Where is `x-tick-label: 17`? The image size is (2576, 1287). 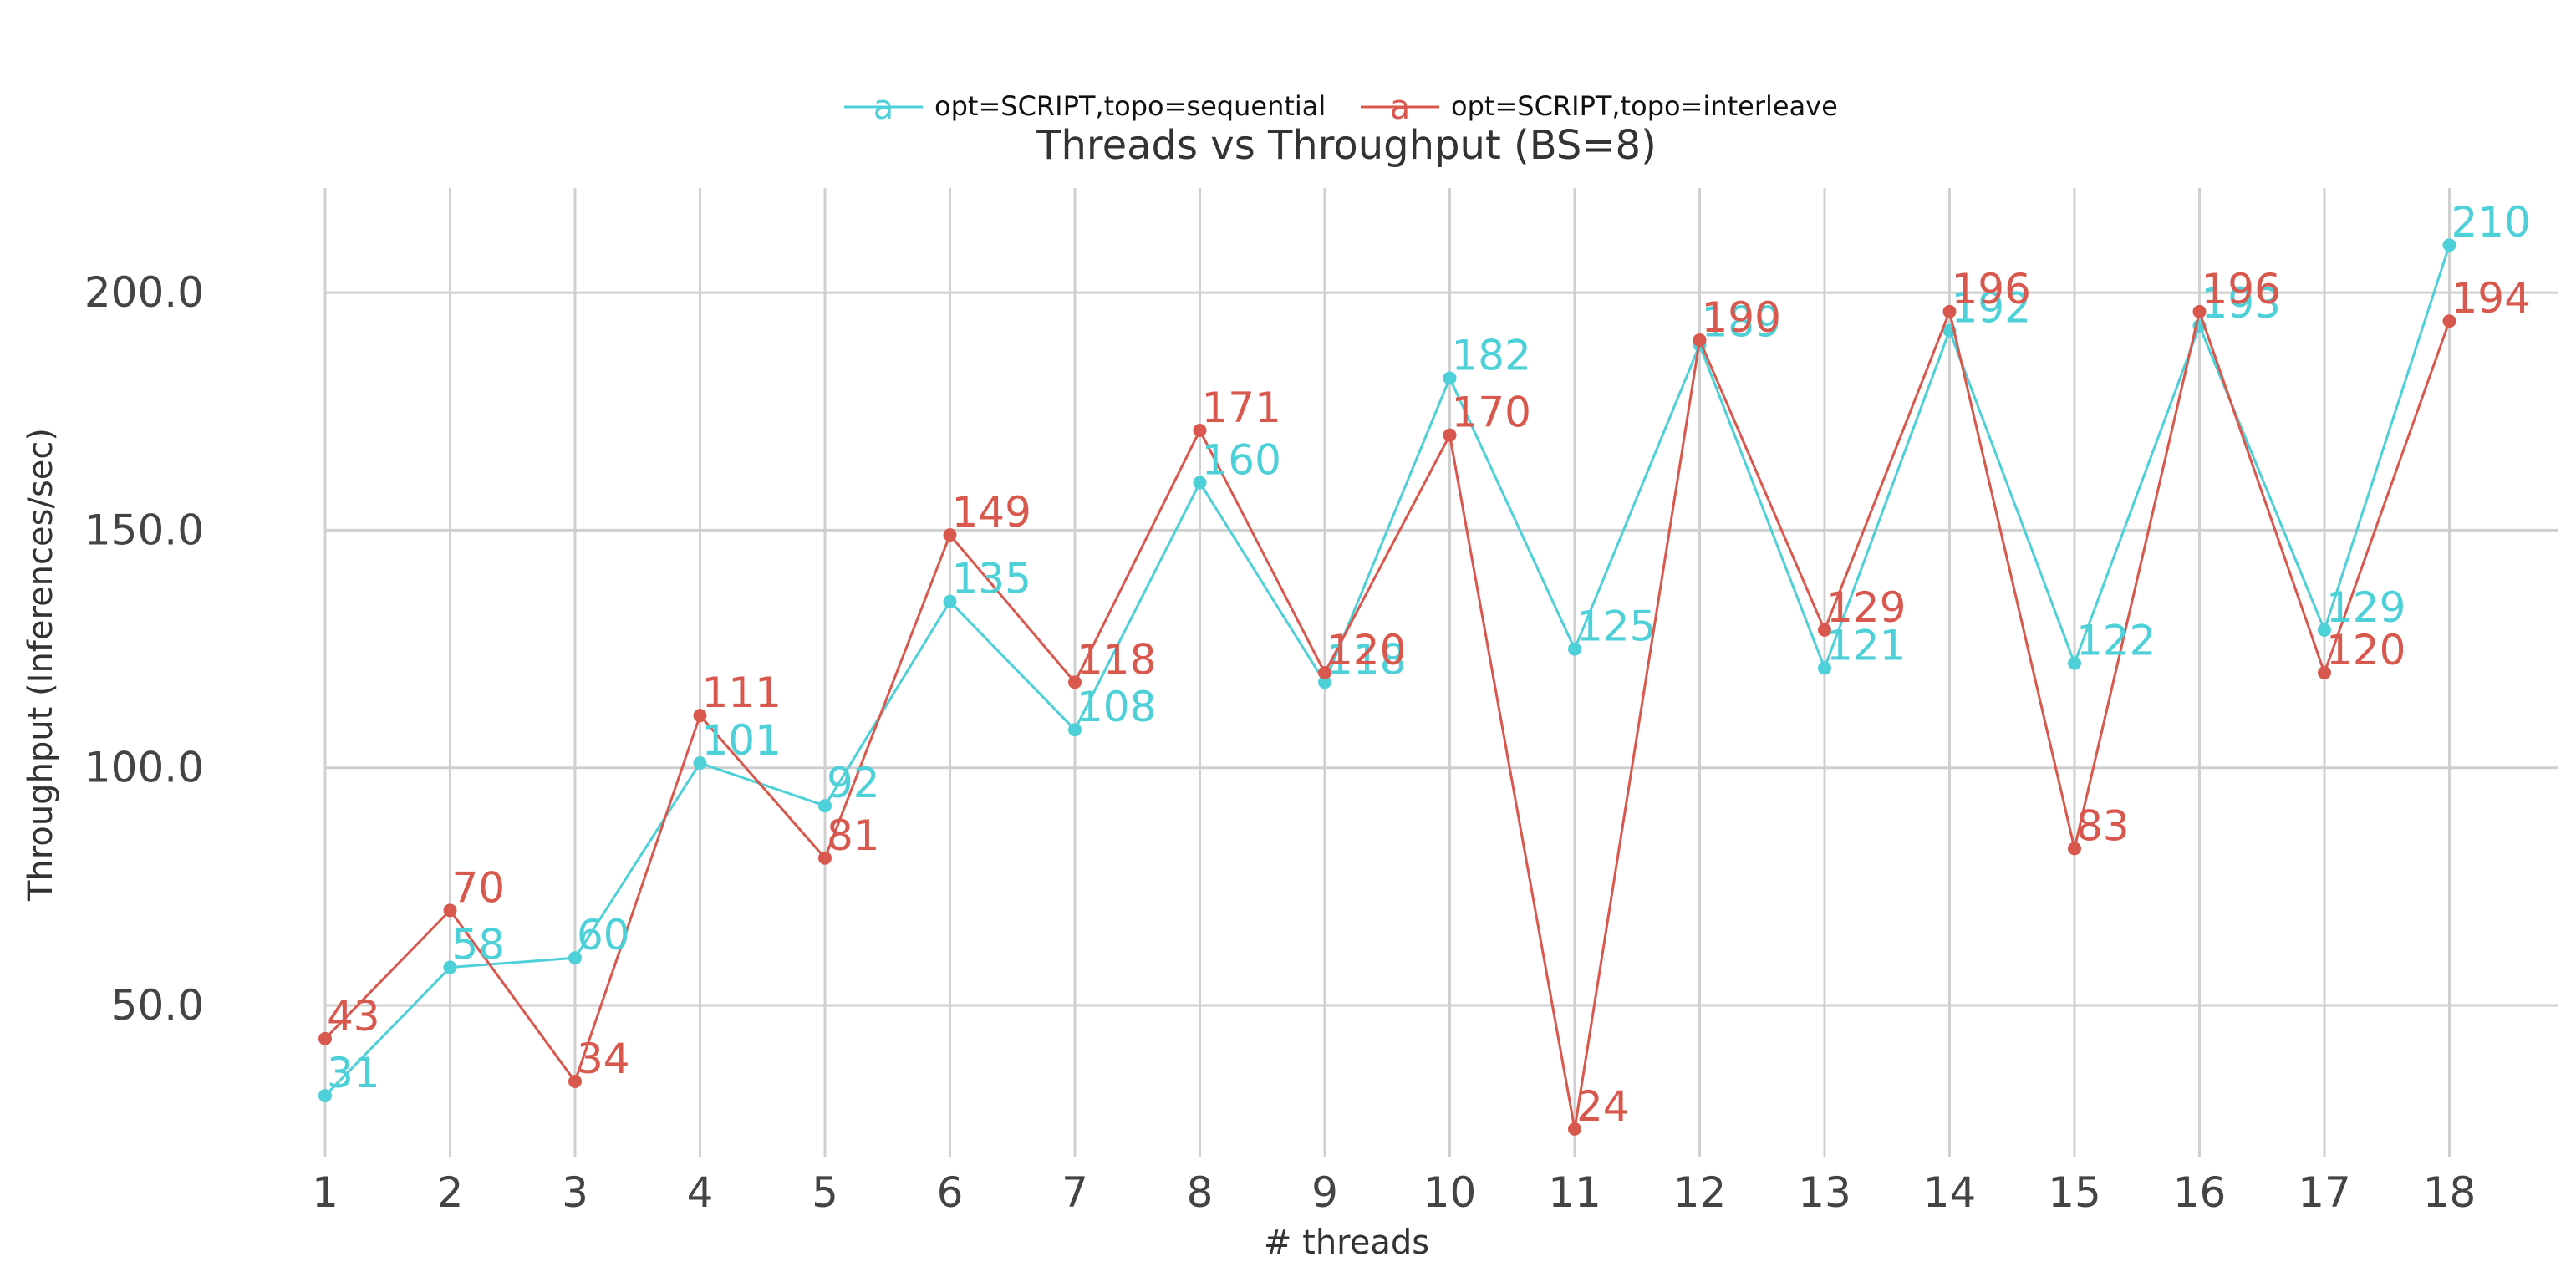 x-tick-label: 17 is located at coordinates (2324, 1192).